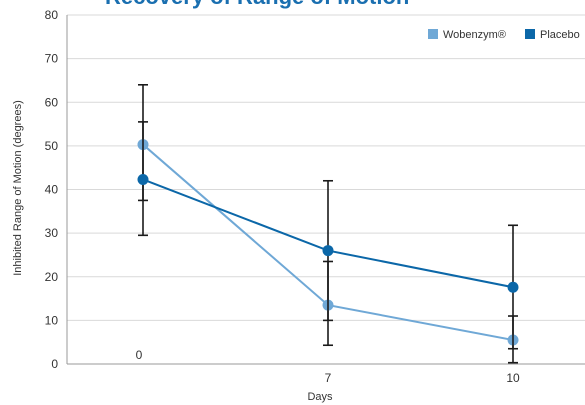  I want to click on legend: Wobenzym® Placebo, so click(504, 35).